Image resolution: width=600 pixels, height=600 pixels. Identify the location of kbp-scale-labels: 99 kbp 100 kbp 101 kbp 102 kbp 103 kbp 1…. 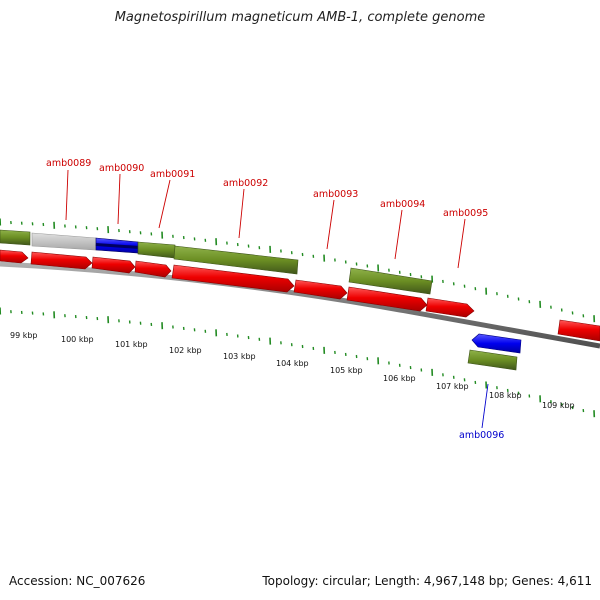
(292, 370).